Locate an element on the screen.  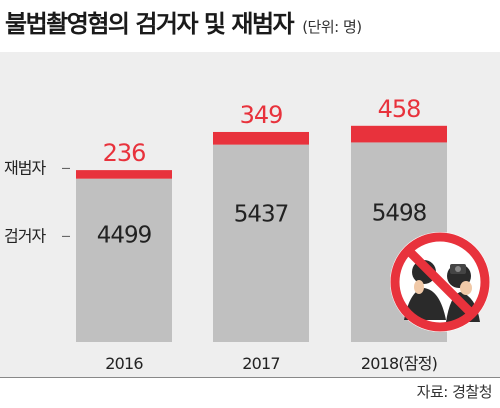
icon-prohibit-slash is located at coordinates (440, 282).